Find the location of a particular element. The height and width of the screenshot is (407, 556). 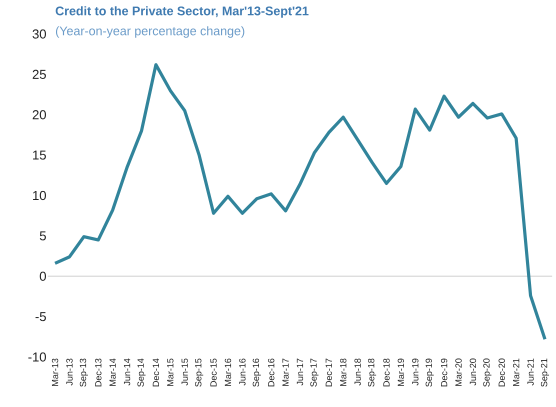

x-tick-label: Mar-14 is located at coordinates (113, 372).